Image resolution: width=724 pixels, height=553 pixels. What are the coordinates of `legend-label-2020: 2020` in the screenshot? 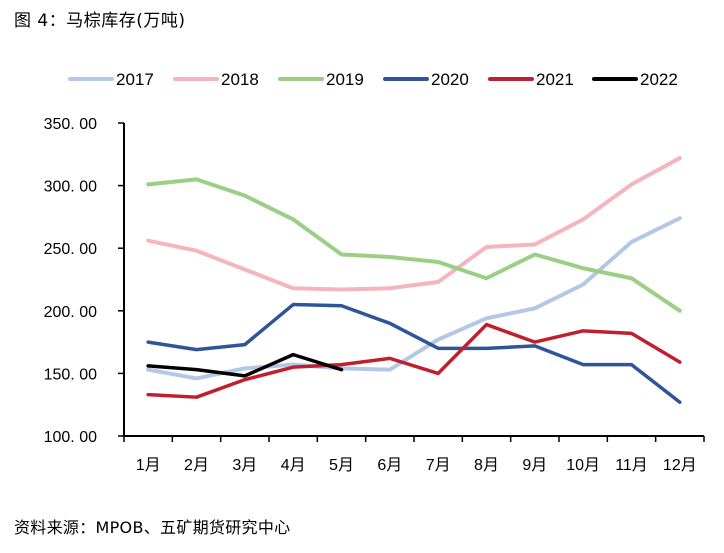 It's located at (450, 79).